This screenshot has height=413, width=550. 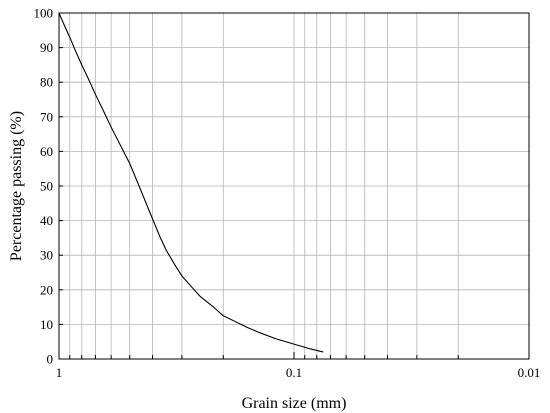 I want to click on x-tick-label: 0.1, so click(x=294, y=372).